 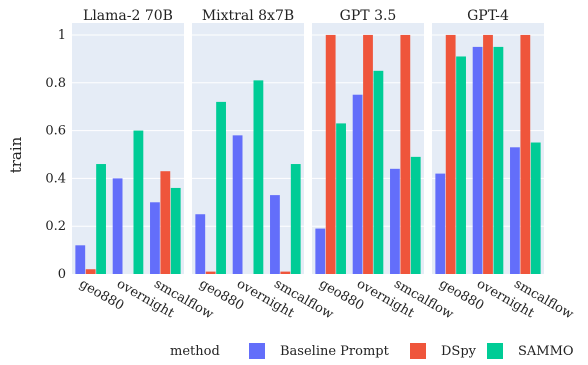 What do you see at coordinates (335, 351) in the screenshot?
I see `legend-label: Baseline Prompt` at bounding box center [335, 351].